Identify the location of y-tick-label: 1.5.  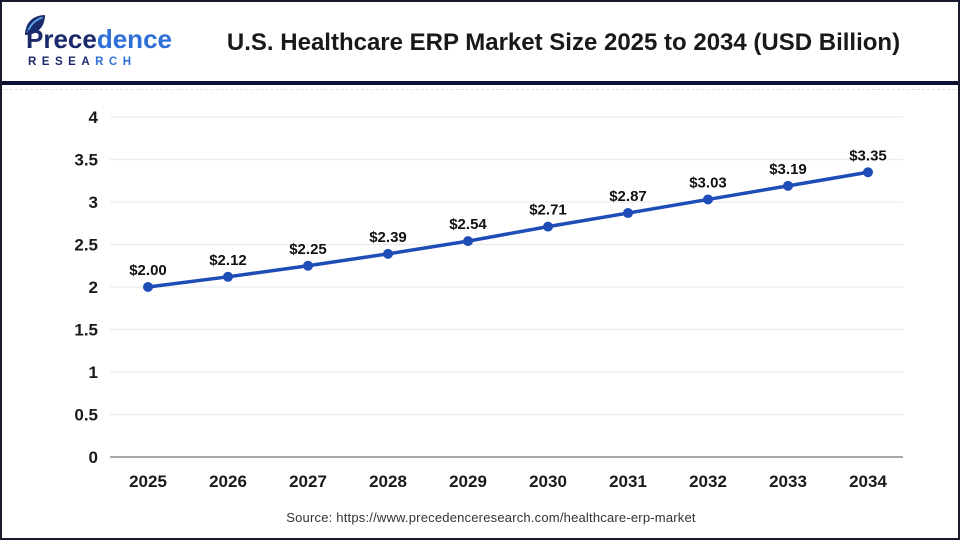
(86, 330).